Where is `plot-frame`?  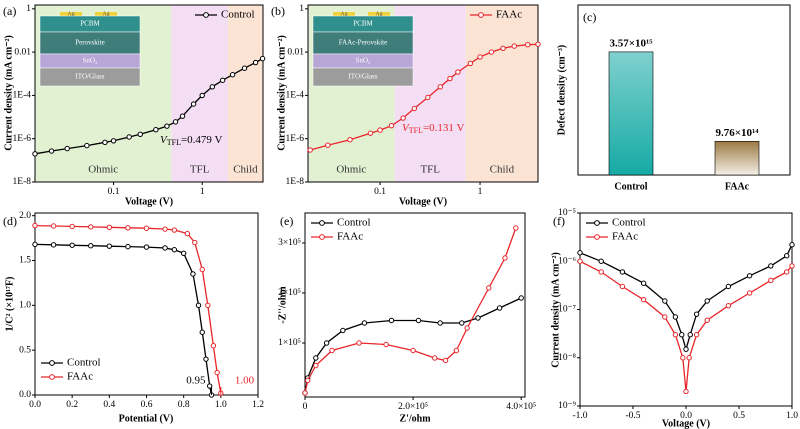
plot-frame is located at coordinates (415, 305).